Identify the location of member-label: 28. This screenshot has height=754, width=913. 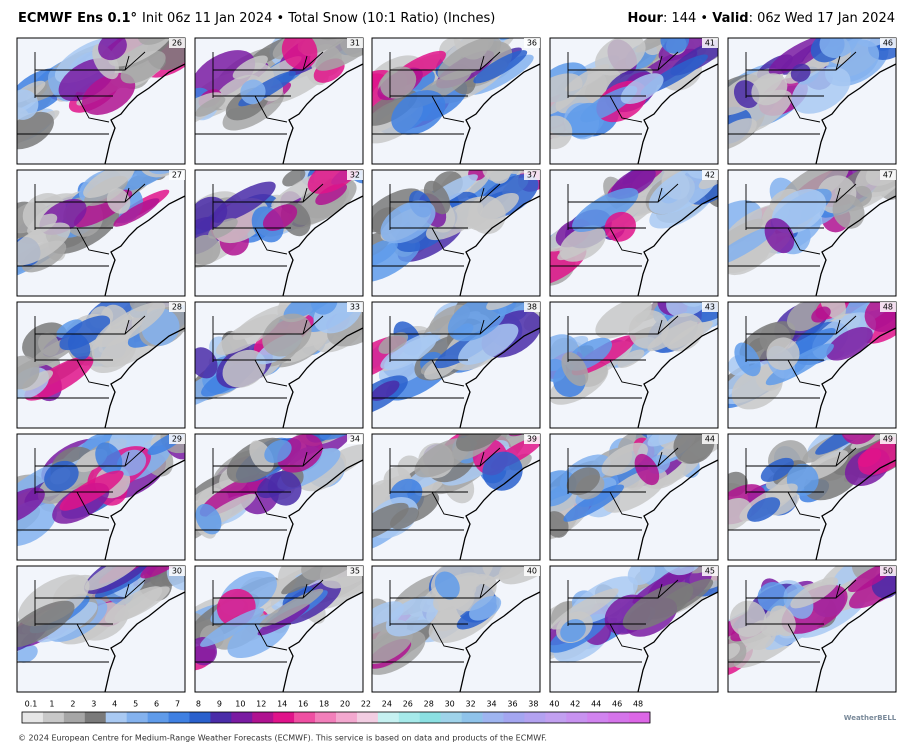
(177, 307).